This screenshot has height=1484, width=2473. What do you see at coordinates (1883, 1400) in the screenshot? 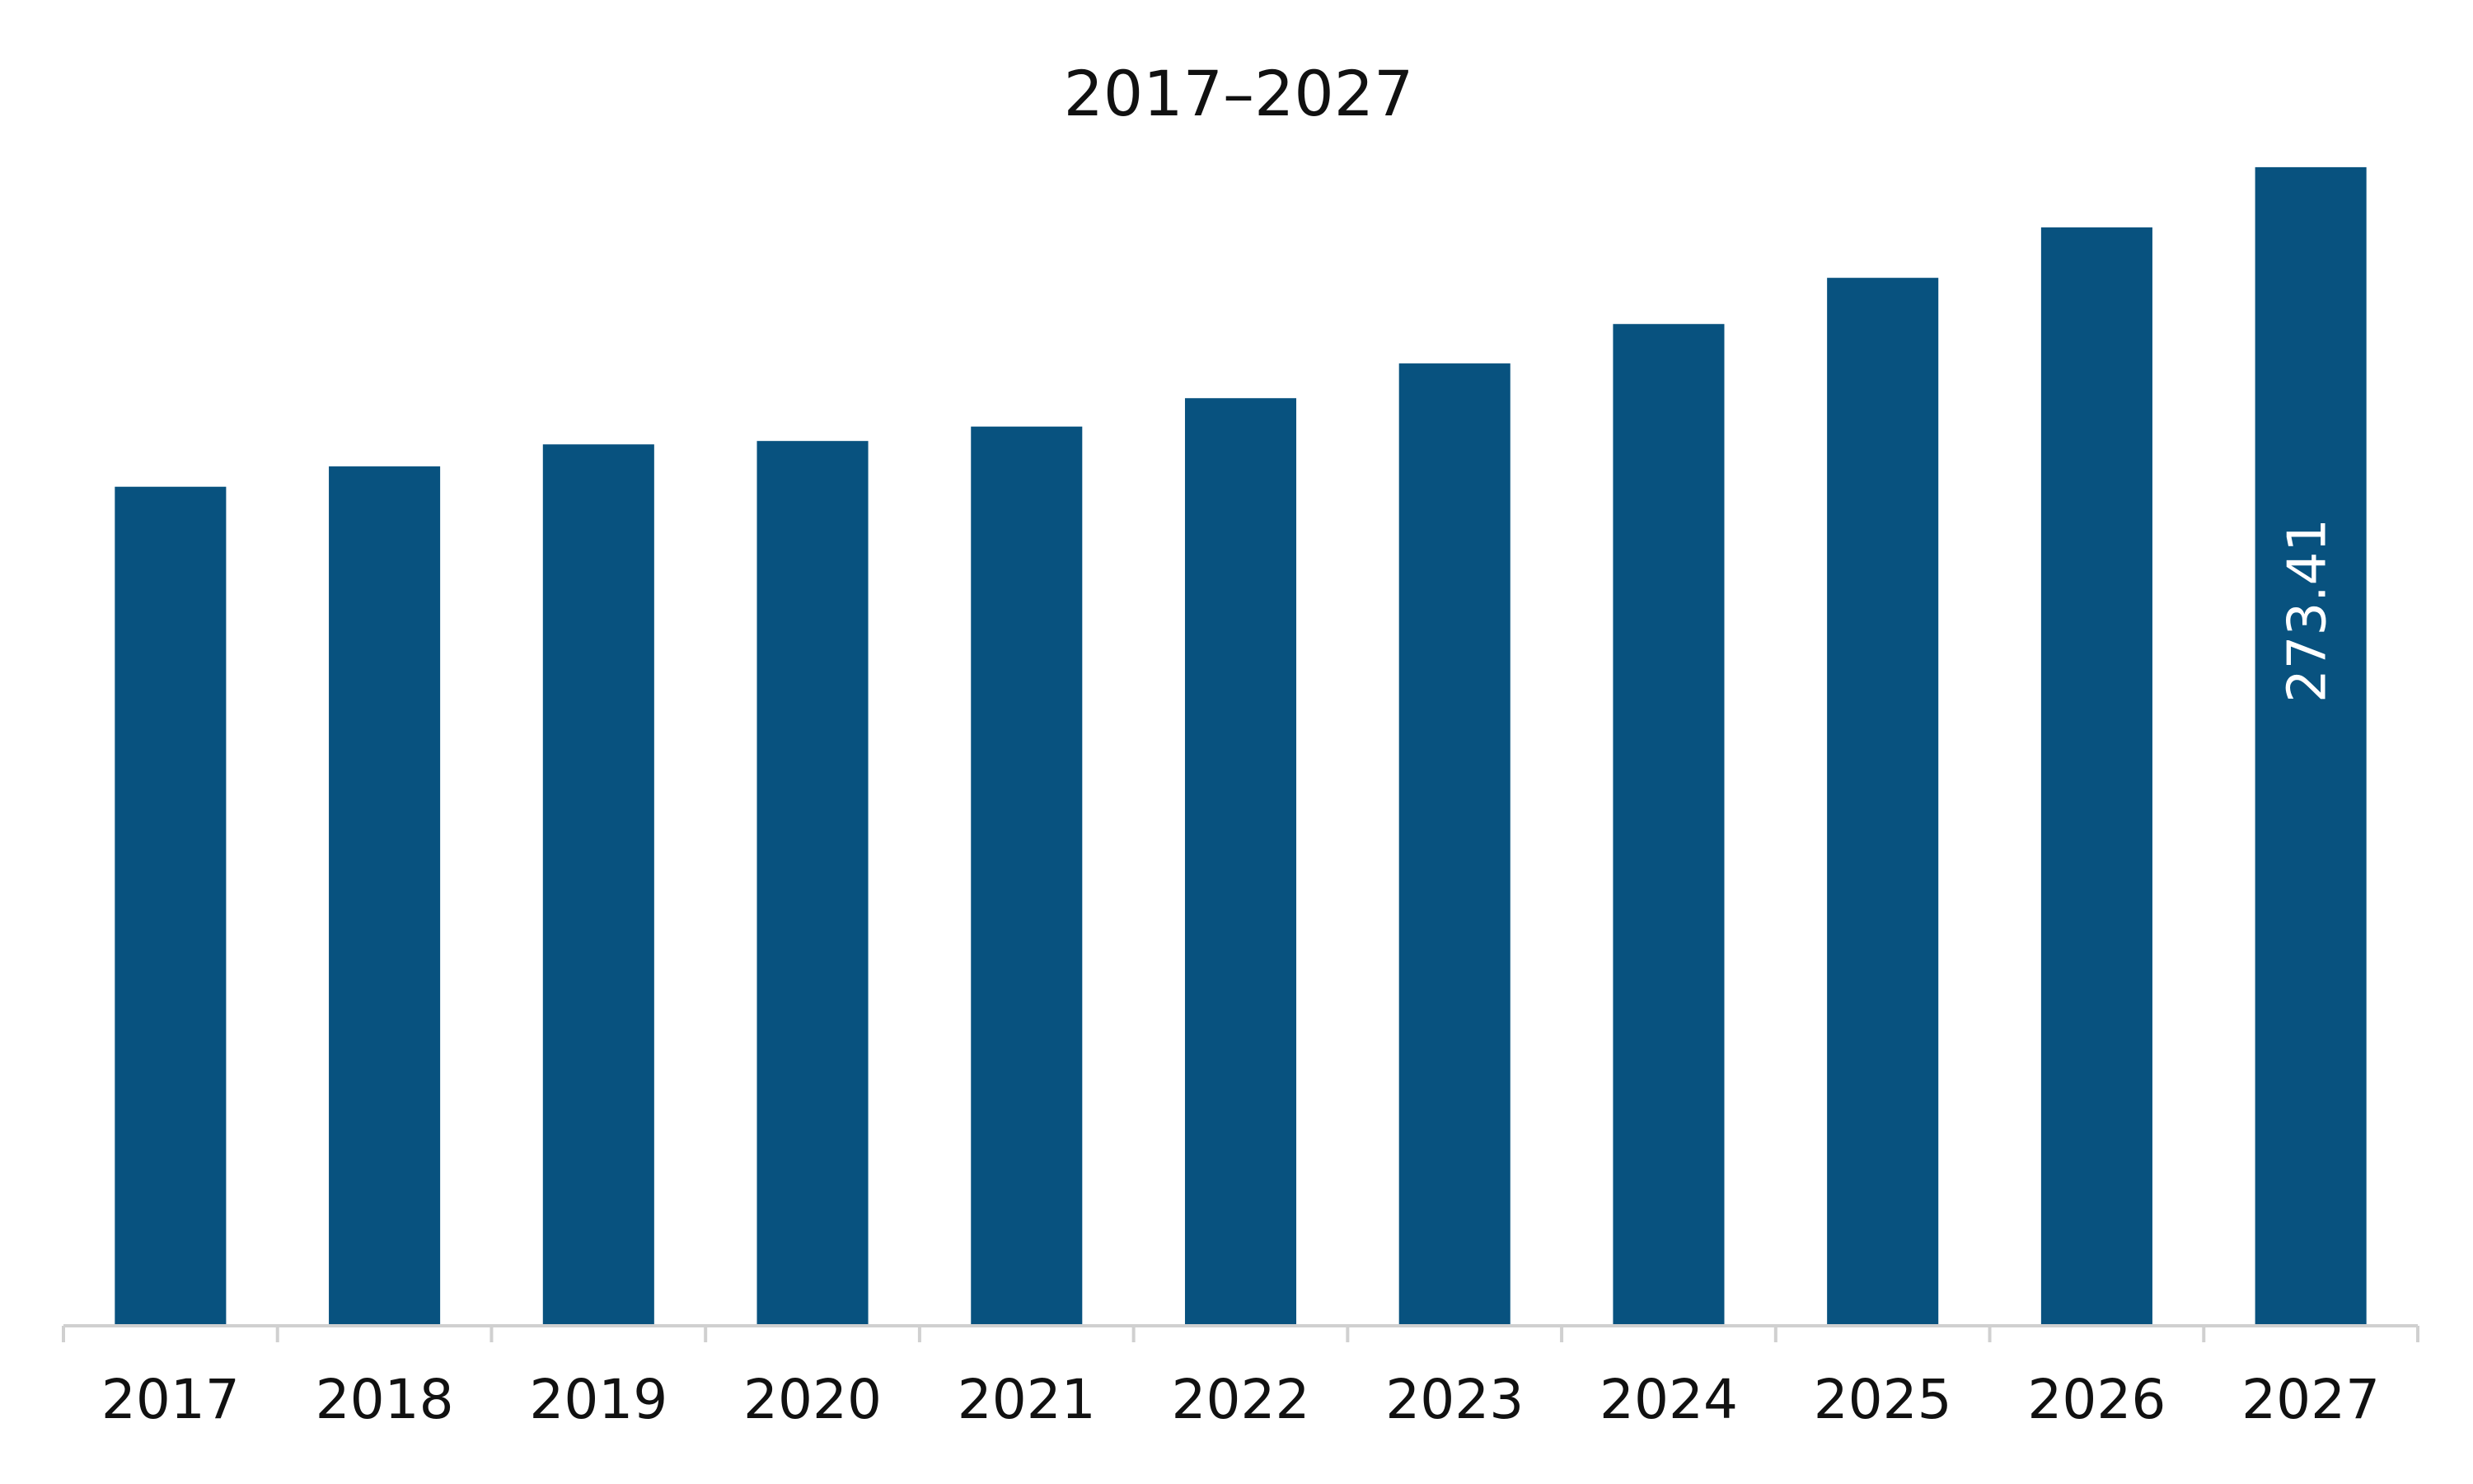
I see `x-tick-label: 2025` at bounding box center [1883, 1400].